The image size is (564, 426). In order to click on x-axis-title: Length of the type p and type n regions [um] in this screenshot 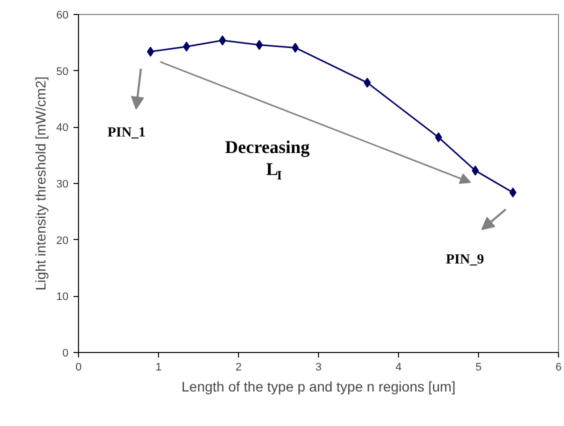, I will do `click(319, 386)`.